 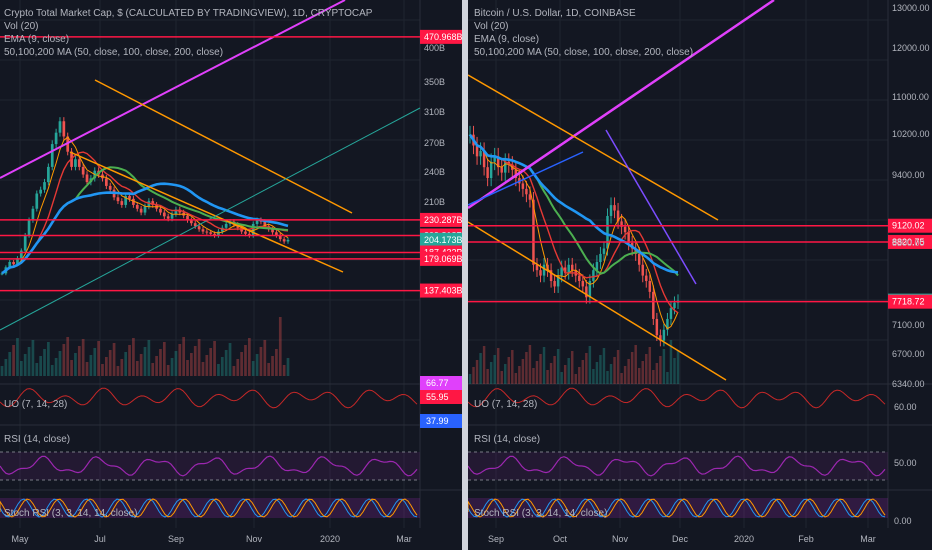 What do you see at coordinates (744, 539) in the screenshot?
I see `time-axis-tick: 2020` at bounding box center [744, 539].